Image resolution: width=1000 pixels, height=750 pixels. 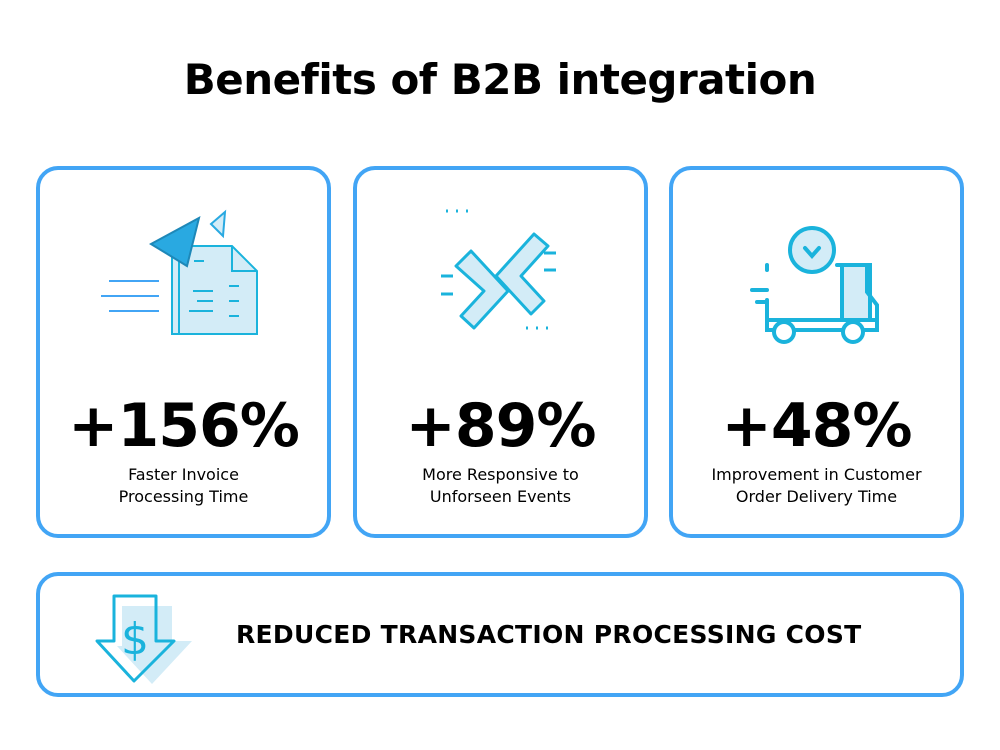 I want to click on stat-value: +89%, so click(x=501, y=426).